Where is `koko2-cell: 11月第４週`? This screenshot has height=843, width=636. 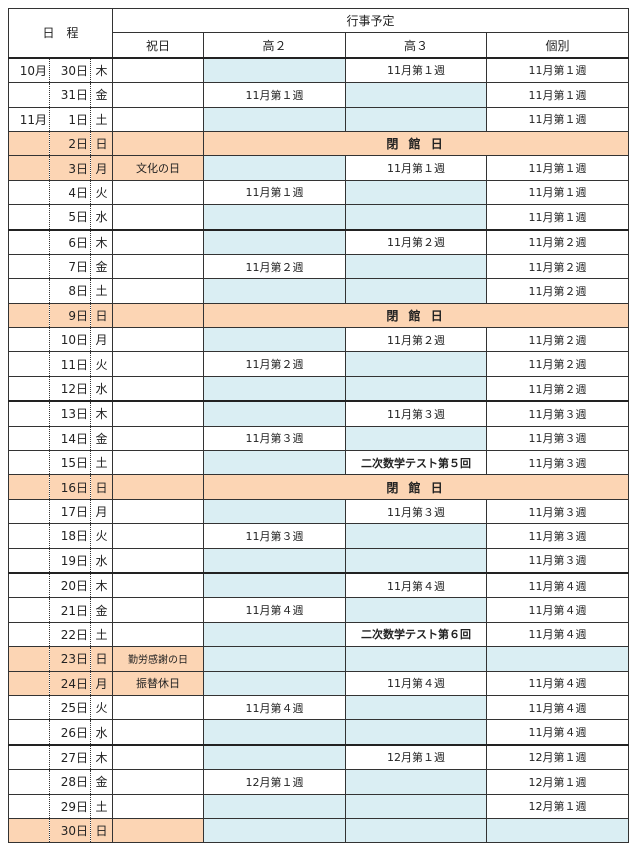
koko2-cell: 11月第４週 is located at coordinates (275, 707).